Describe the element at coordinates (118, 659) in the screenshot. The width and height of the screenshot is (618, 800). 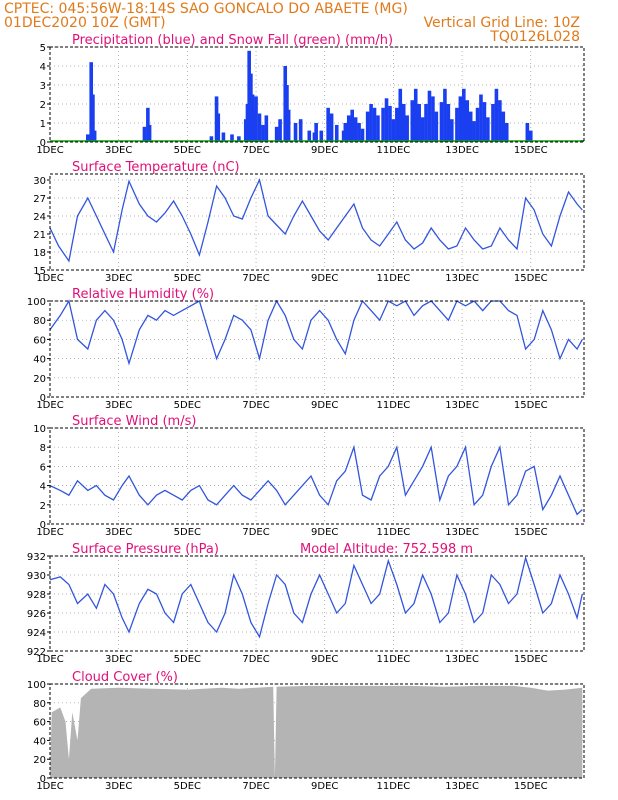
I see `pressure-xtick: 3DEC` at that location.